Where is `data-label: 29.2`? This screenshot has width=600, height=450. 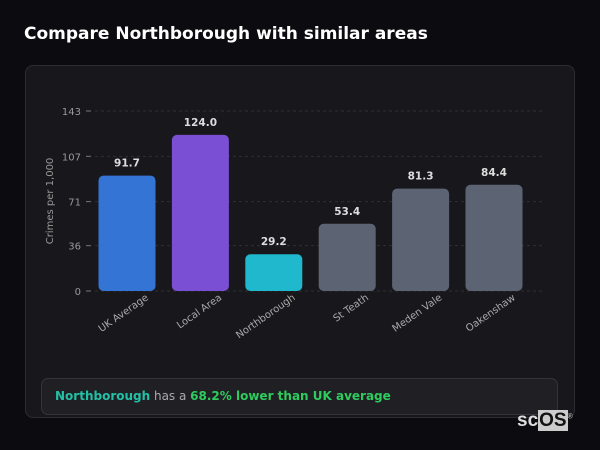
data-label: 29.2 is located at coordinates (274, 242).